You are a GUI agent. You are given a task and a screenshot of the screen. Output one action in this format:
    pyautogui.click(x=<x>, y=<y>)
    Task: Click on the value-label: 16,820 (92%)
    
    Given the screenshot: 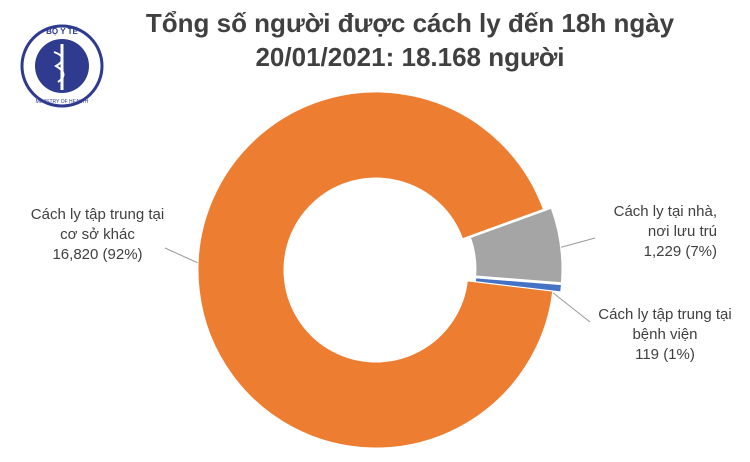 What is the action you would take?
    pyautogui.click(x=97, y=254)
    